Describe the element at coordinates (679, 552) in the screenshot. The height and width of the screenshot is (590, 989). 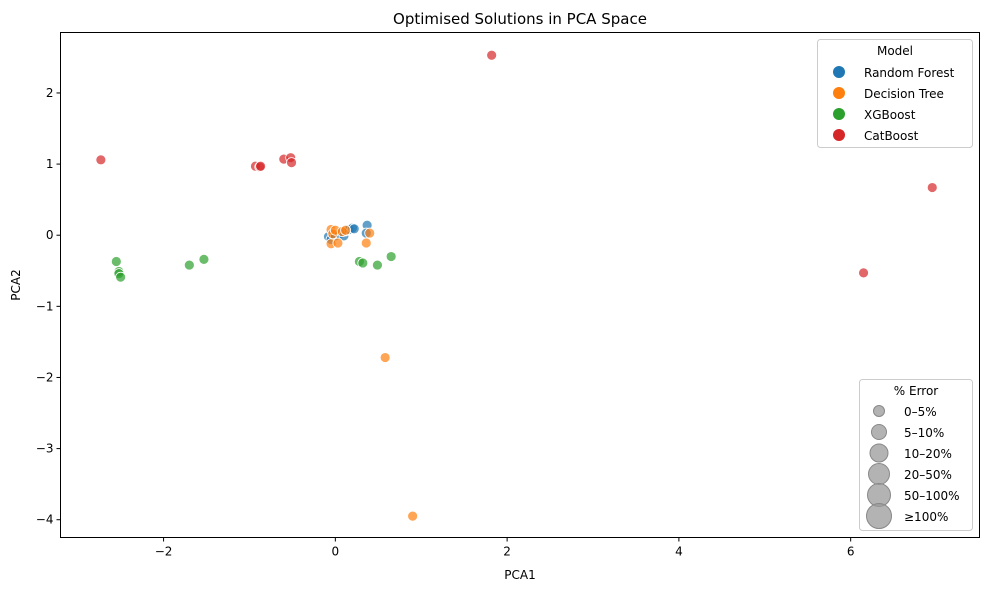
I see `x-tick-label: 4` at that location.